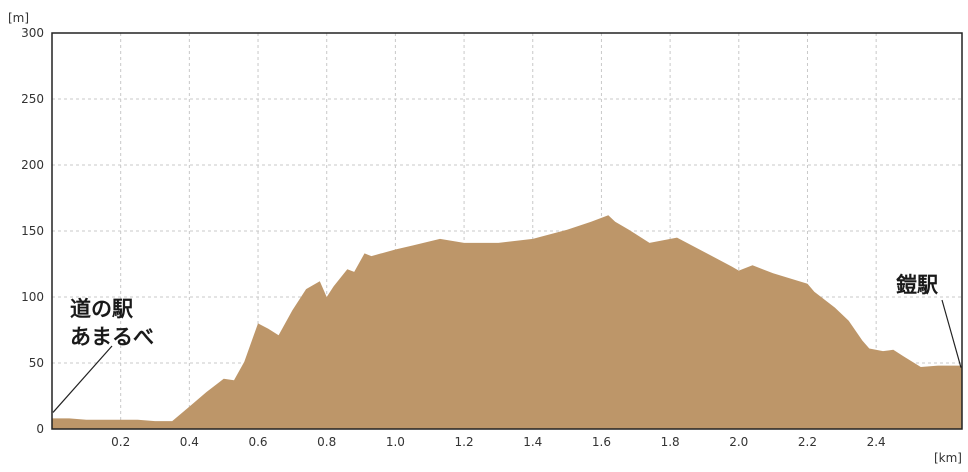 The image size is (968, 472). What do you see at coordinates (876, 442) in the screenshot?
I see `x-tick-label: 2.4` at bounding box center [876, 442].